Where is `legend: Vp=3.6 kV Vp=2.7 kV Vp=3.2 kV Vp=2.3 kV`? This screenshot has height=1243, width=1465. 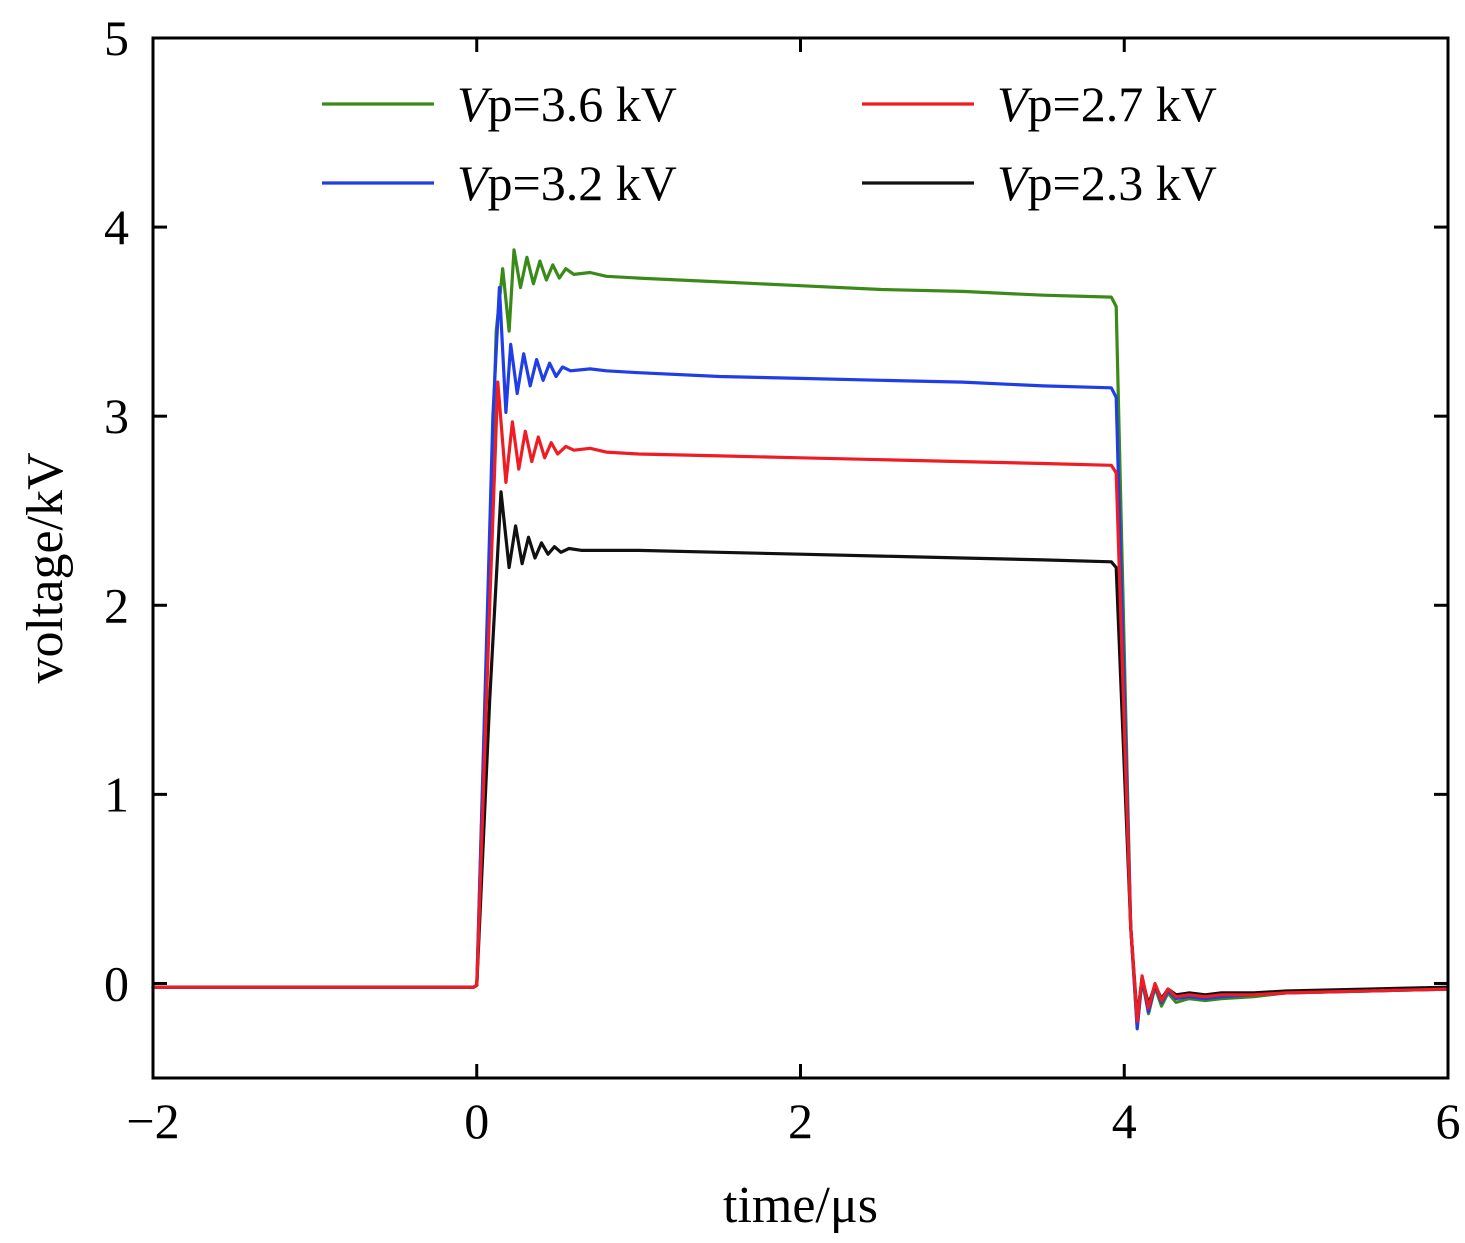 legend: Vp=3.6 kV Vp=2.7 kV Vp=3.2 kV Vp=2.3 kV is located at coordinates (769, 143).